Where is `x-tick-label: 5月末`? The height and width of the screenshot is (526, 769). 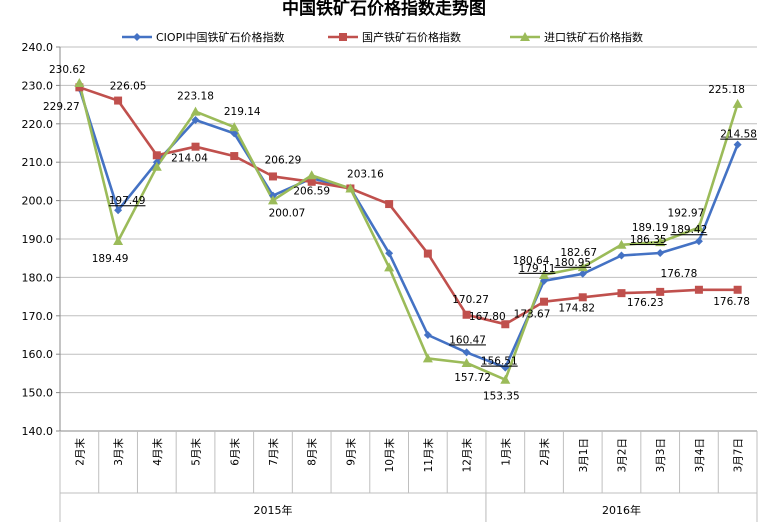
x-tick-label: 5月末 is located at coordinates (196, 452).